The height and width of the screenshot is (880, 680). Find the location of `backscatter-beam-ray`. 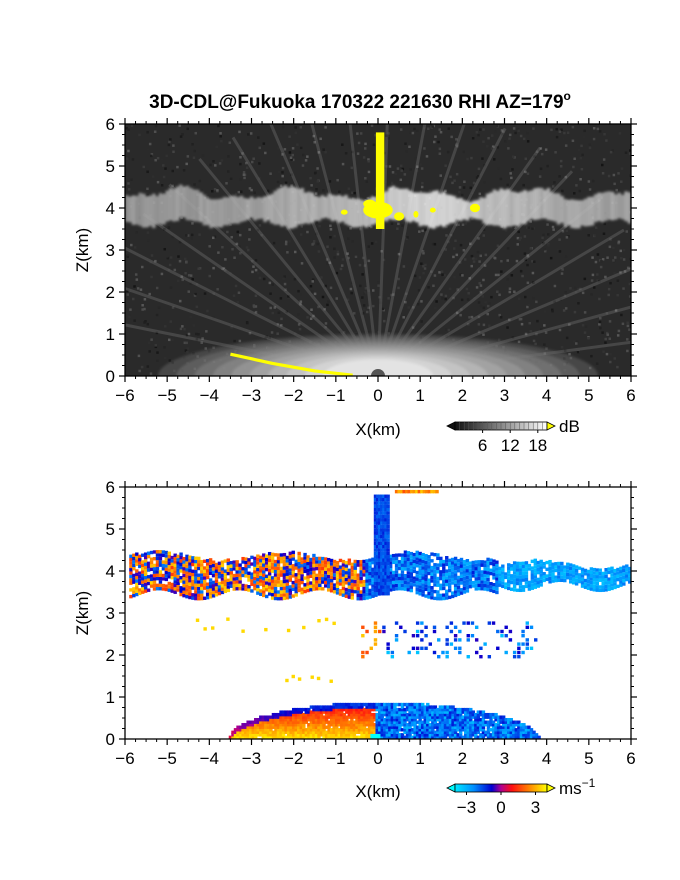

backscatter-beam-ray is located at coordinates (324, 250).